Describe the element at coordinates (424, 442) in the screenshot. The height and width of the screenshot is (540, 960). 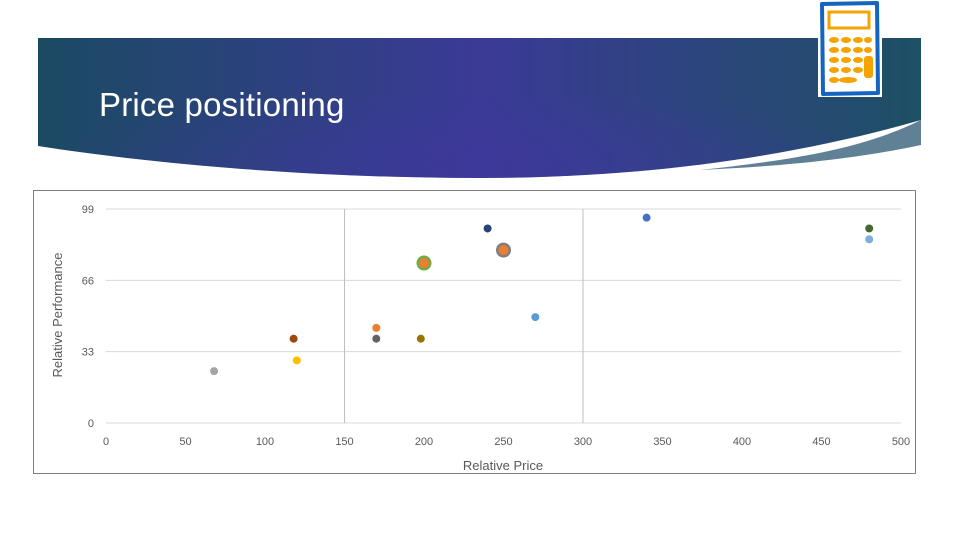
I see `x-tick-label: 200` at that location.